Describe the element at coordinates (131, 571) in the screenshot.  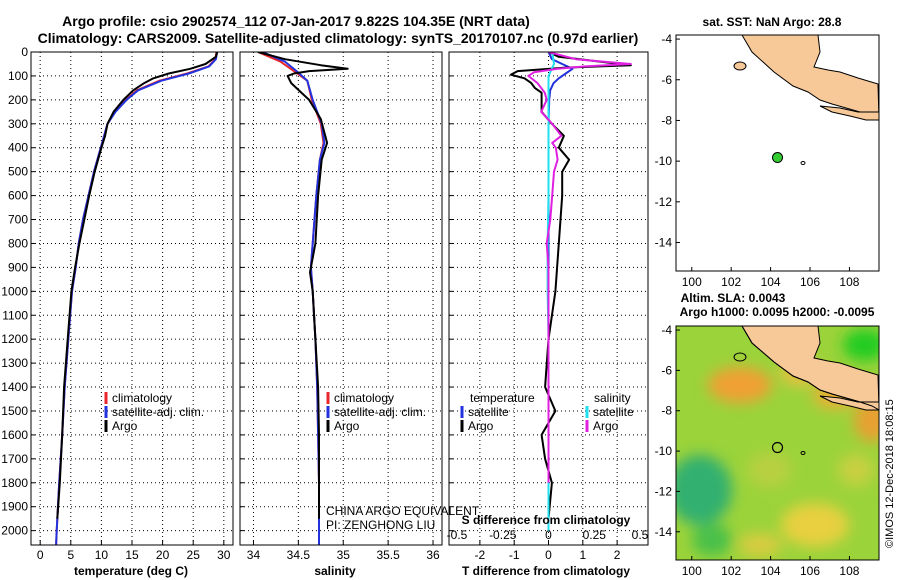
I see `temperature-xlabel: temperature (deg C)` at that location.